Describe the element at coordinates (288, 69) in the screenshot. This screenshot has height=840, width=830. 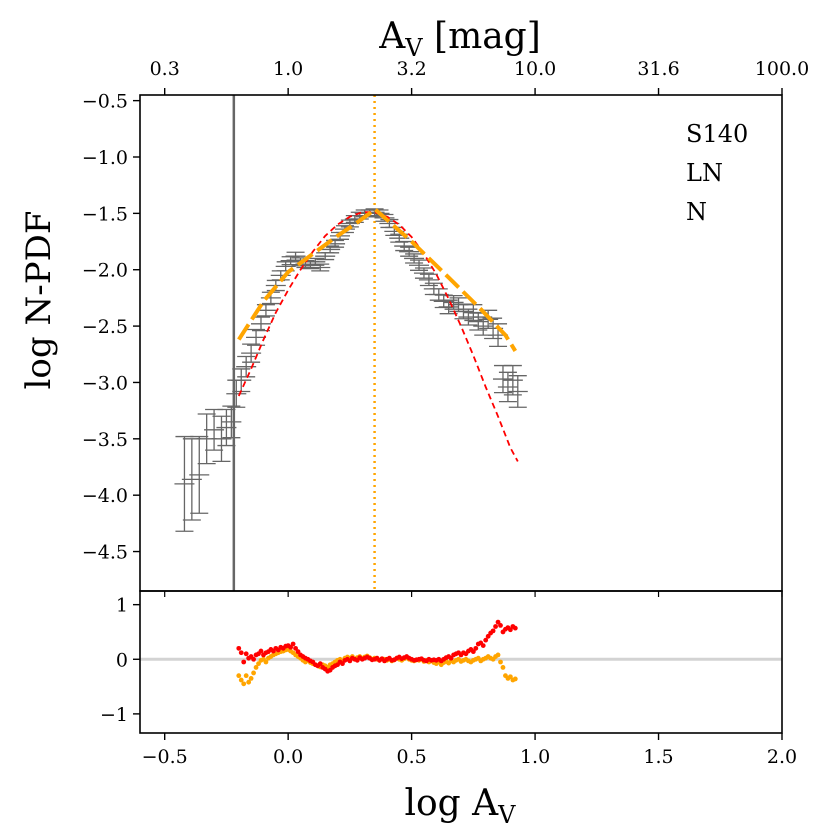
I see `top-tick-label: 1.0` at that location.